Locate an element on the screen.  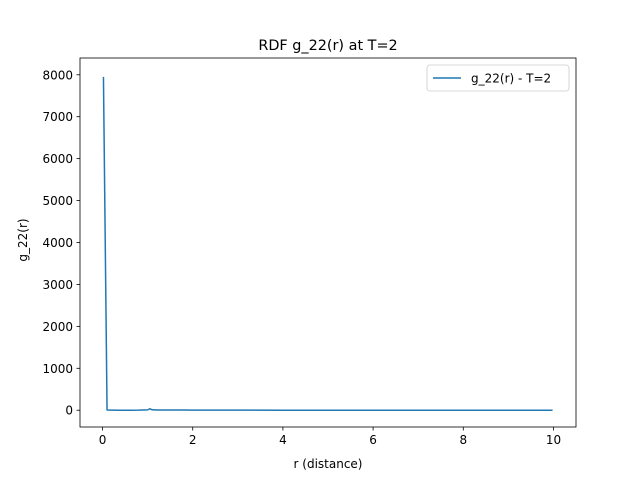
y-tick-label-0: 0 is located at coordinates (69, 411).